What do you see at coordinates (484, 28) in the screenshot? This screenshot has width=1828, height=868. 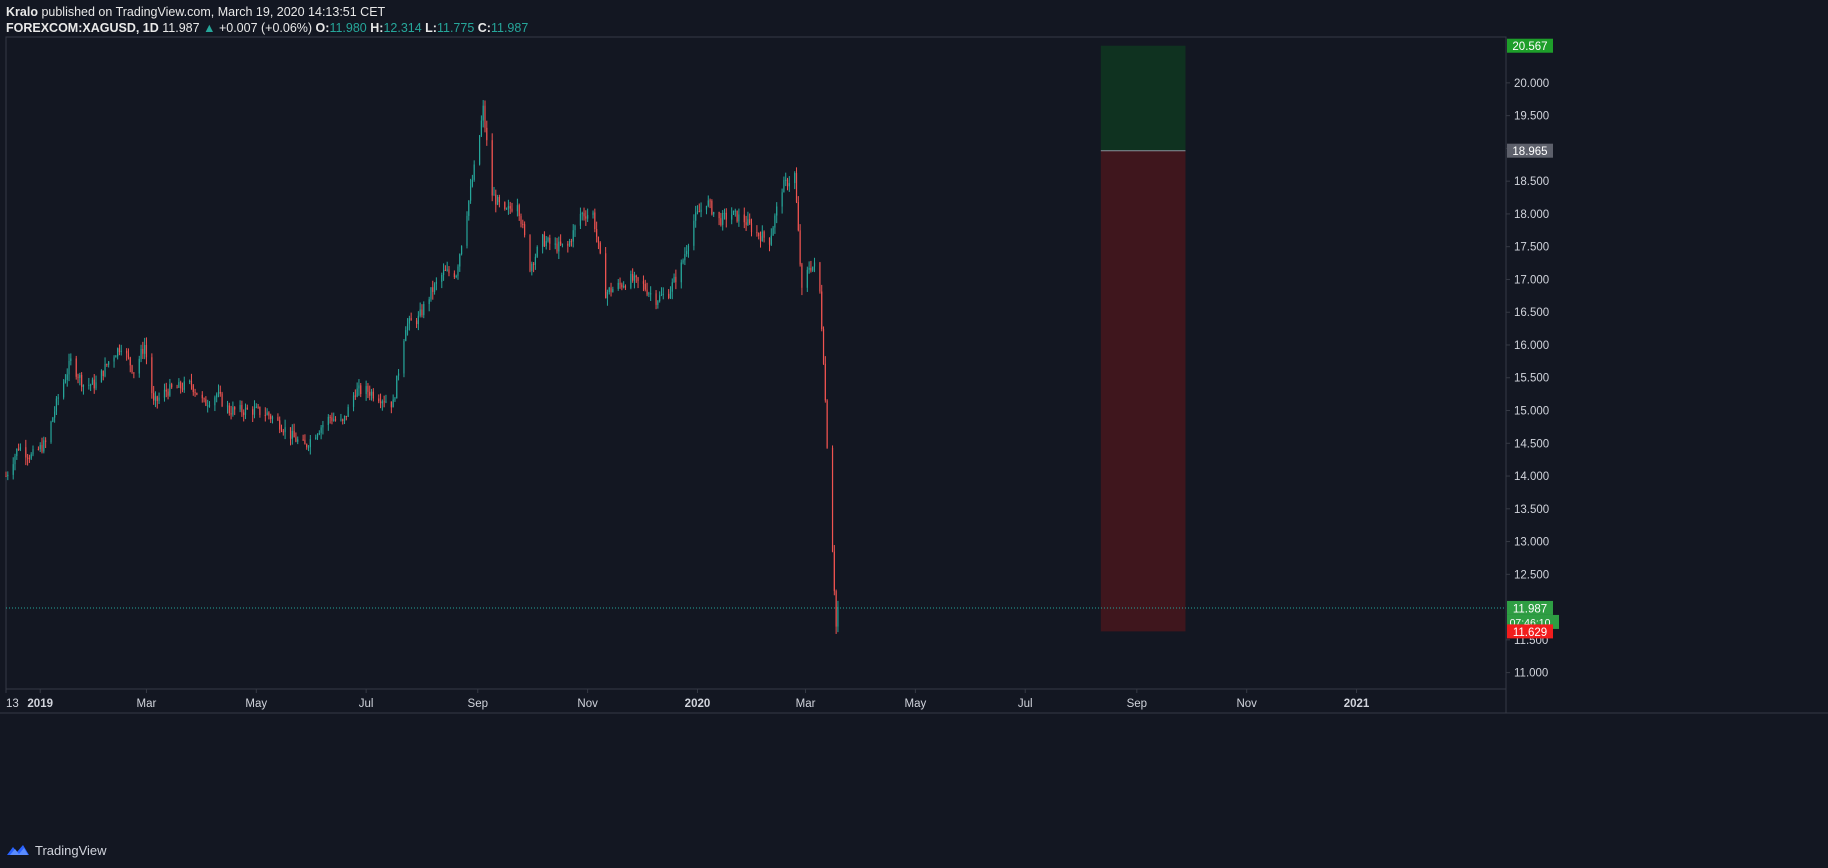 I see `close-label: C:` at bounding box center [484, 28].